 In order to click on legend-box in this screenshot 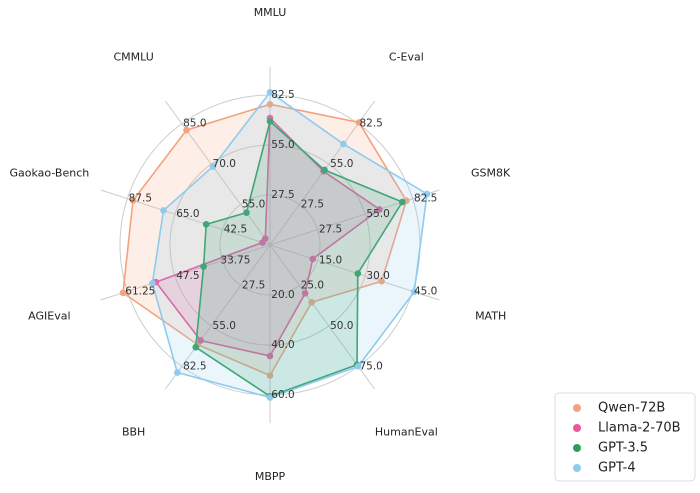, I will do `click(625, 437)`.